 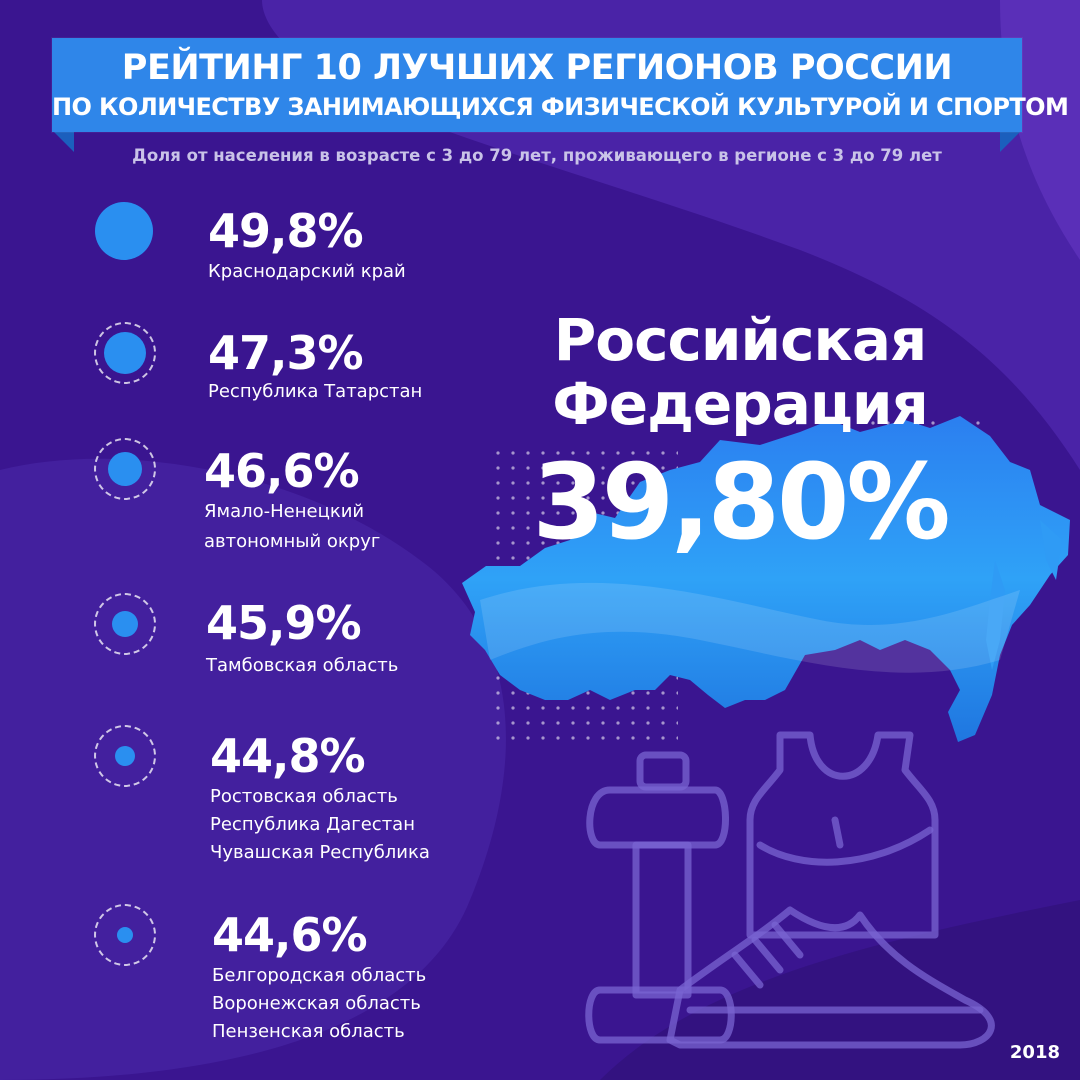 What do you see at coordinates (316, 1003) in the screenshot?
I see `rank-region-6-line2: Воронежская область` at bounding box center [316, 1003].